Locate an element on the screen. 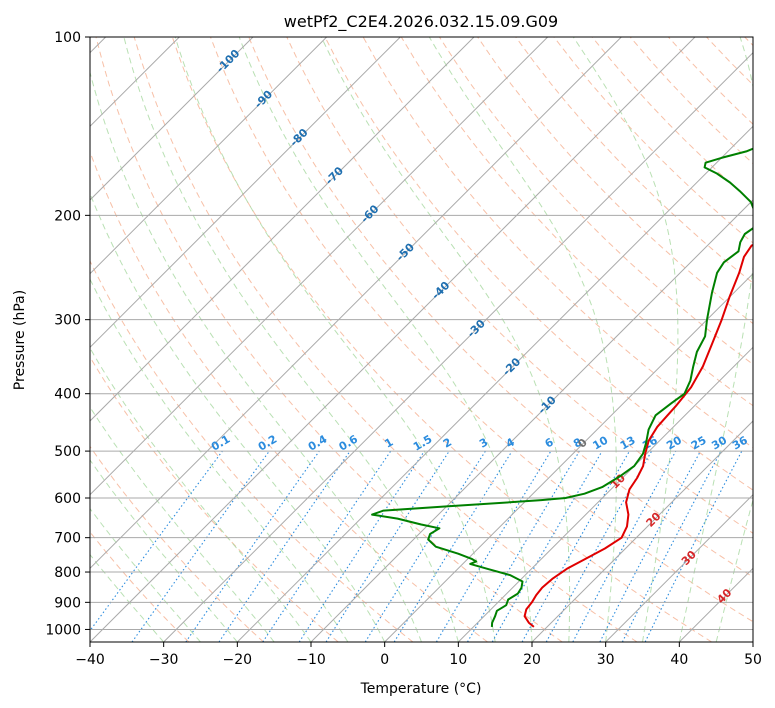 Image resolution: width=775 pixels, height=708 pixels. x-tick-label: 20 is located at coordinates (532, 660).